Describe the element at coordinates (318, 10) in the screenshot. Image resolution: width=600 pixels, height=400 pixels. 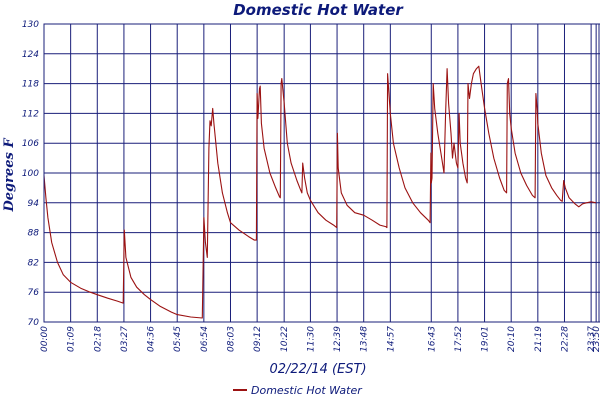
I see `chart-title: Domestic Hot Water` at that location.